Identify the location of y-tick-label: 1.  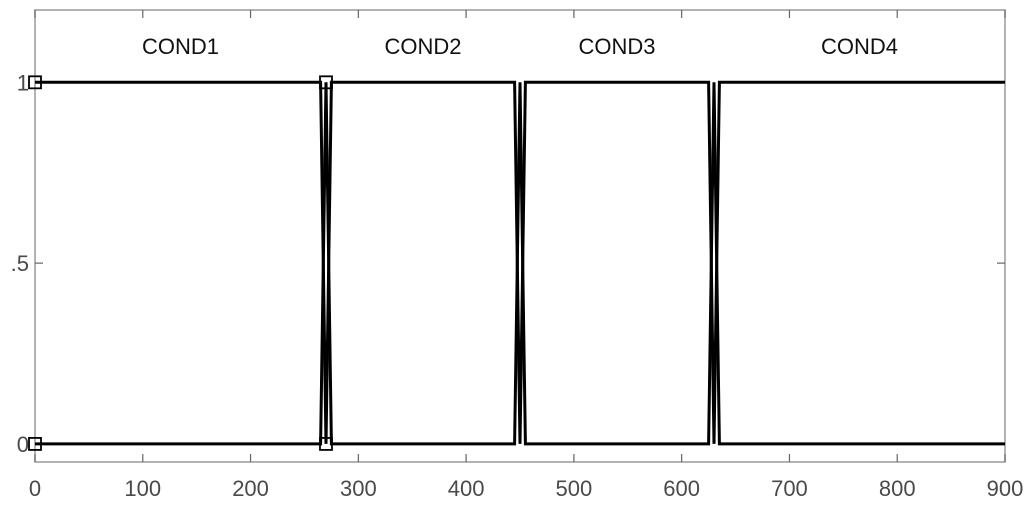
(23, 82).